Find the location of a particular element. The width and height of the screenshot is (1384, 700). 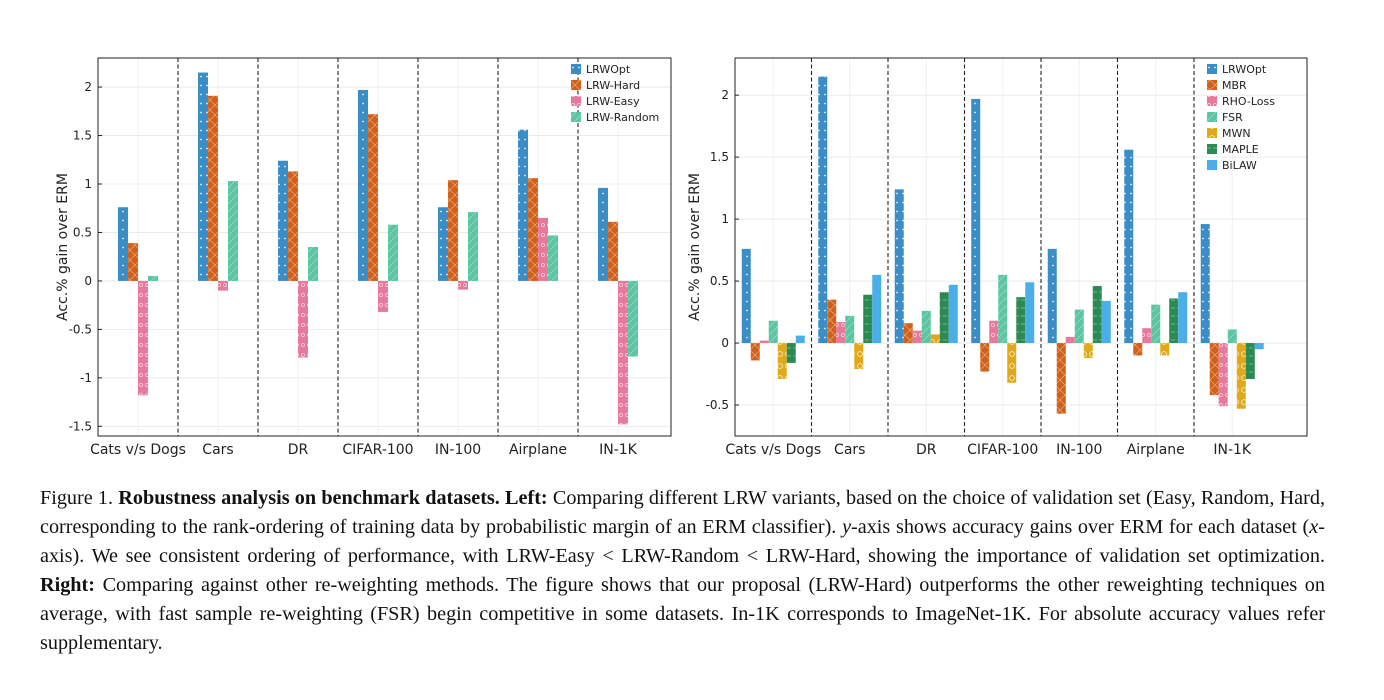

bar-mwn-cars is located at coordinates (859, 356).